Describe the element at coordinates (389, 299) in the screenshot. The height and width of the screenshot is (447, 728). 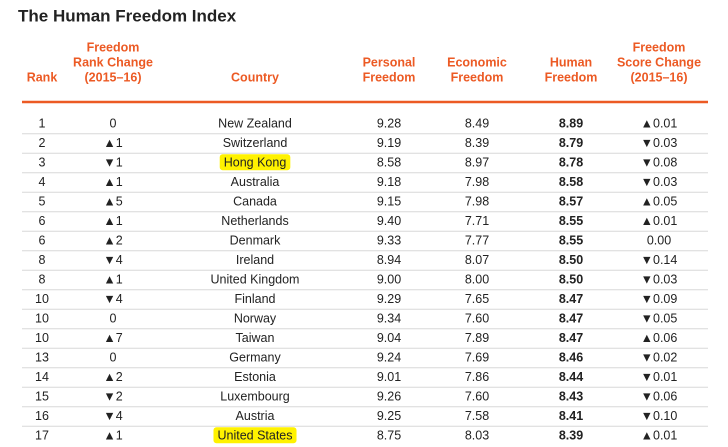
I see `cell: 9.29` at that location.